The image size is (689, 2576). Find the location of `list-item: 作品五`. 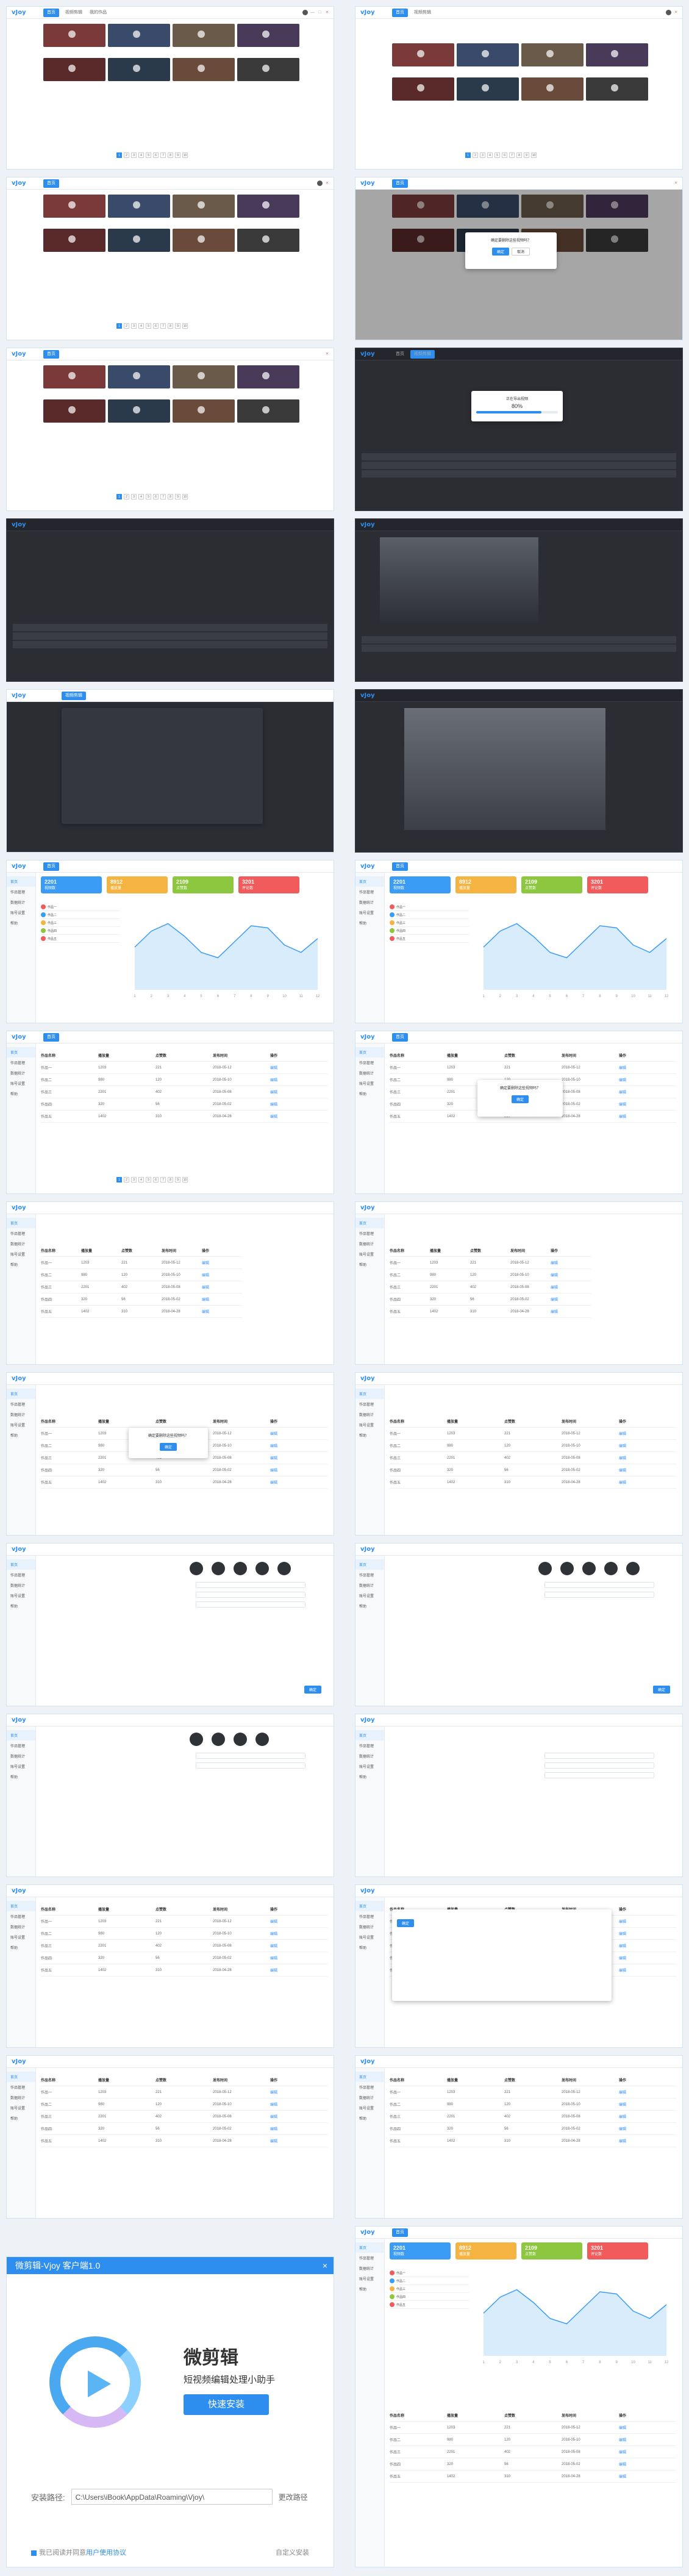

list-item: 作品五 is located at coordinates (80, 939).